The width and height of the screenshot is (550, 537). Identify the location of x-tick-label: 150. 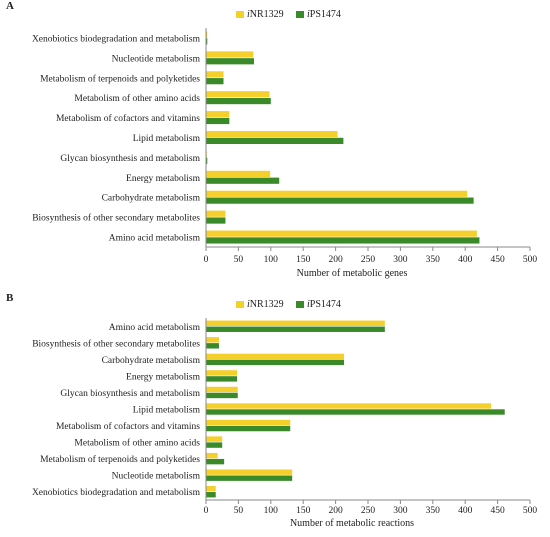
(303, 260).